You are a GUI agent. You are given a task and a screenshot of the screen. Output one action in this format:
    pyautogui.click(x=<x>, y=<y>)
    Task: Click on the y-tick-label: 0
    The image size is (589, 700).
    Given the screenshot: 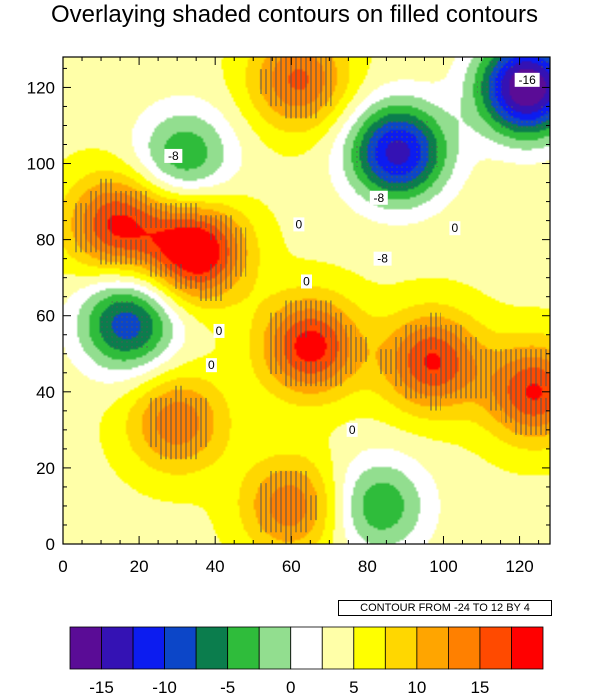 What is the action you would take?
    pyautogui.click(x=50, y=544)
    